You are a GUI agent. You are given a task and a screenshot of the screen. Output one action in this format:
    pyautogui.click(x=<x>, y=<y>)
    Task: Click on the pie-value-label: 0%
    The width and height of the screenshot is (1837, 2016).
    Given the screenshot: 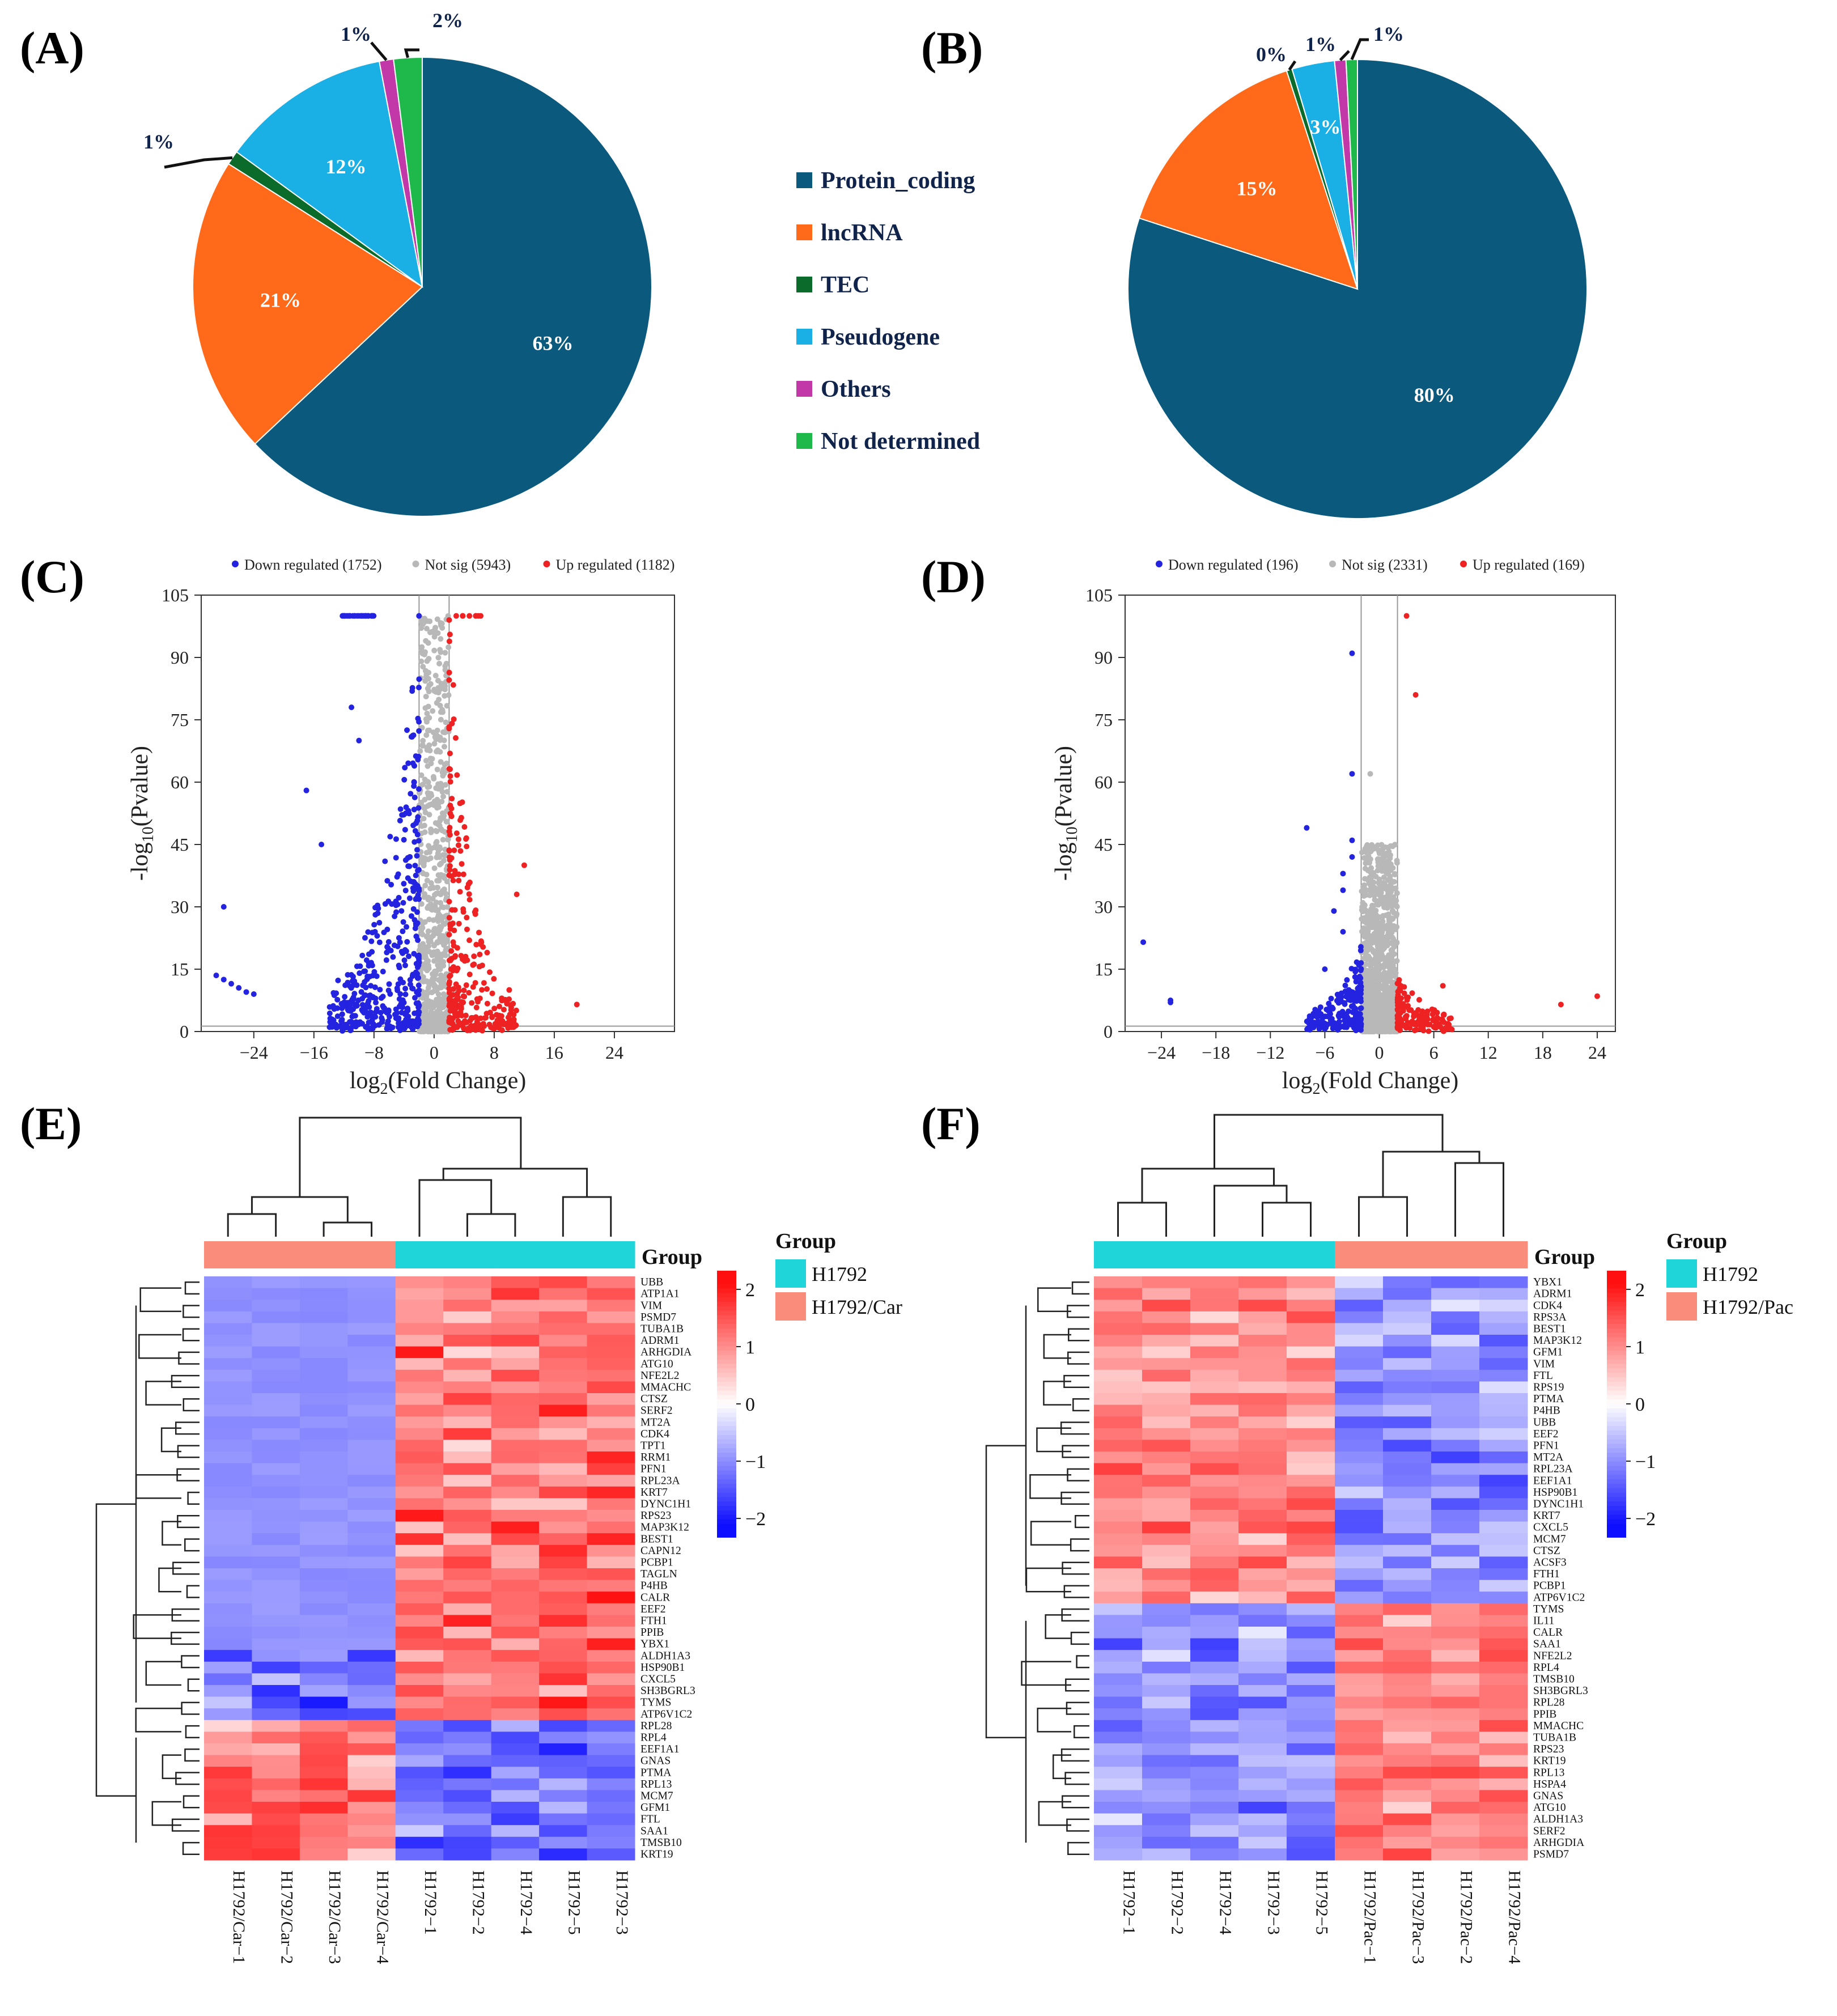 What is the action you would take?
    pyautogui.click(x=1271, y=55)
    